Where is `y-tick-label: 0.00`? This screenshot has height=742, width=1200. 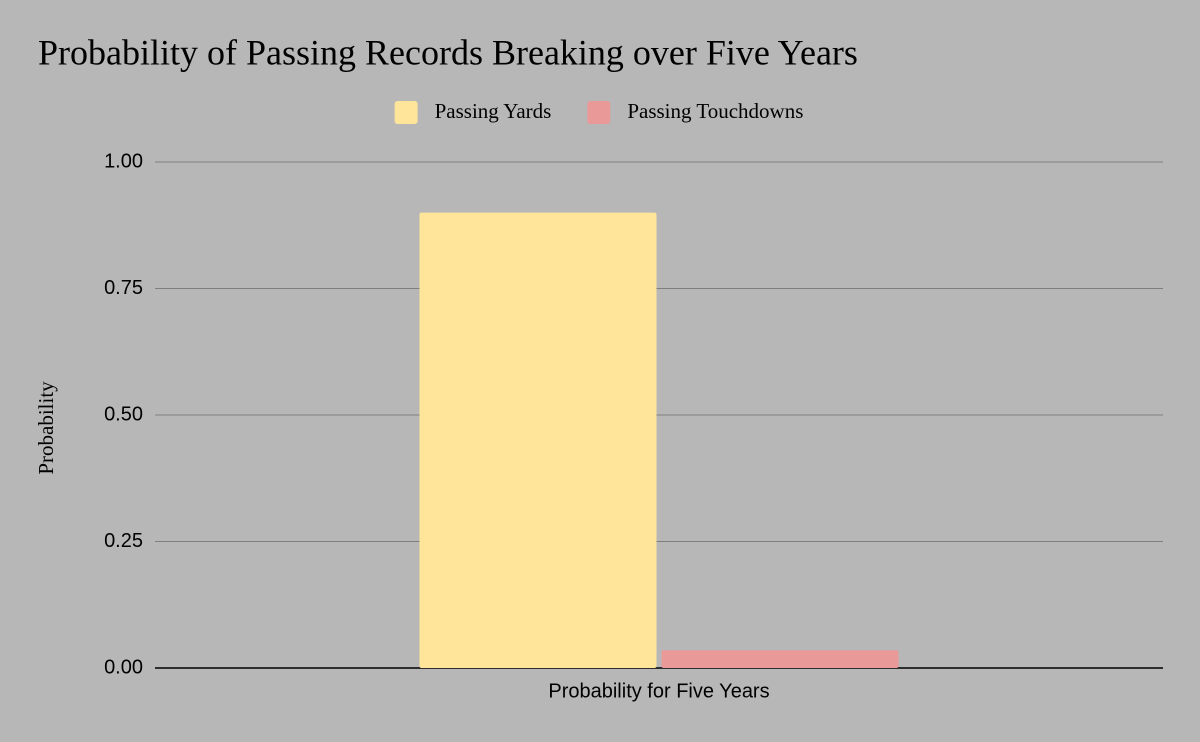 y-tick-label: 0.00 is located at coordinates (123, 667).